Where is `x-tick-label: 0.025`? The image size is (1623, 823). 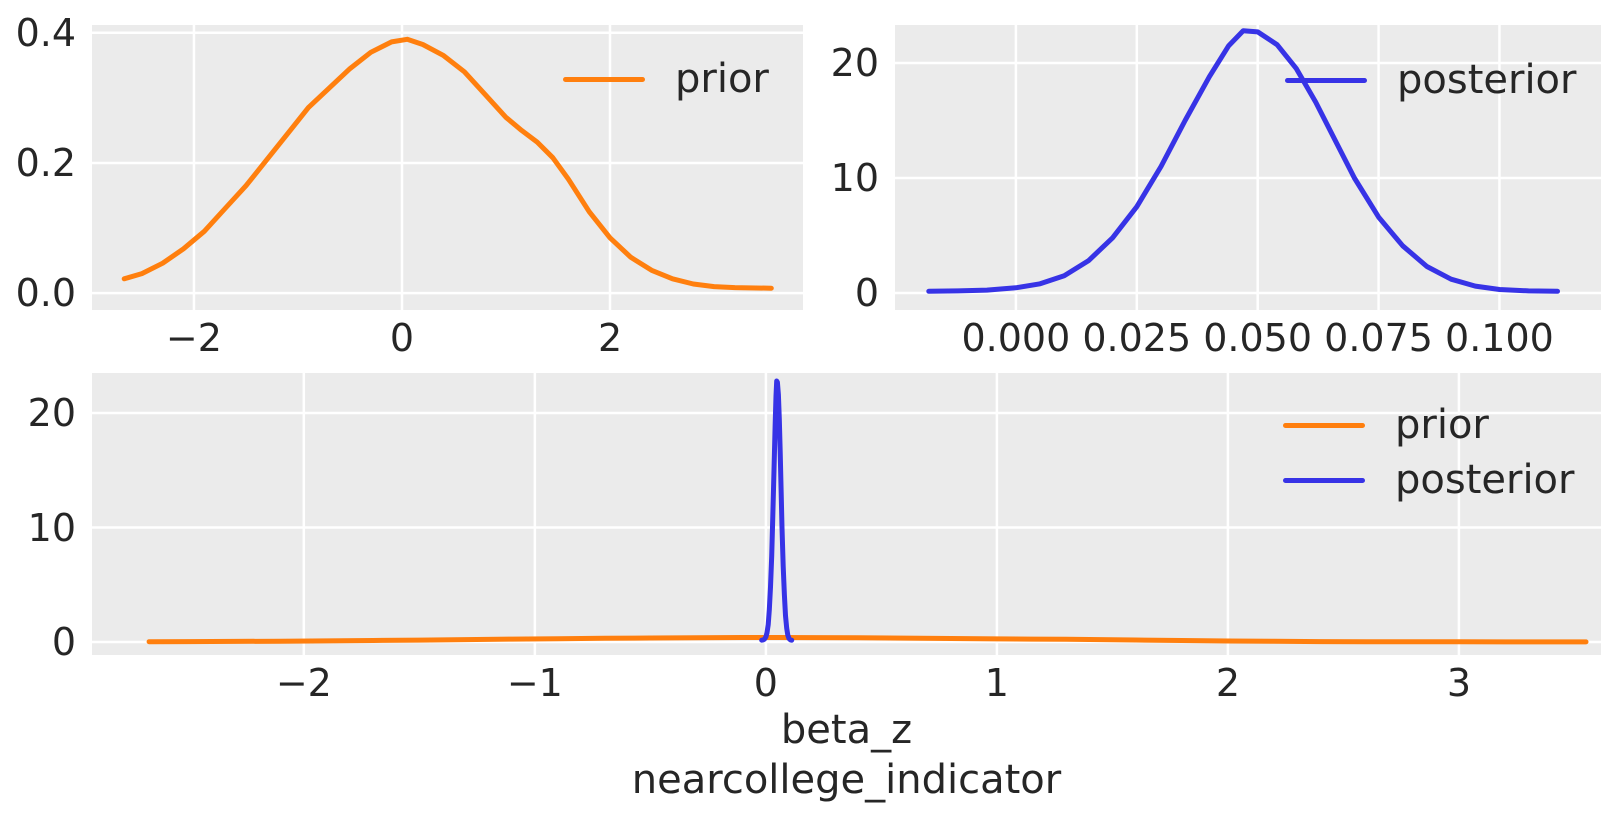 x-tick-label: 0.025 is located at coordinates (1137, 338).